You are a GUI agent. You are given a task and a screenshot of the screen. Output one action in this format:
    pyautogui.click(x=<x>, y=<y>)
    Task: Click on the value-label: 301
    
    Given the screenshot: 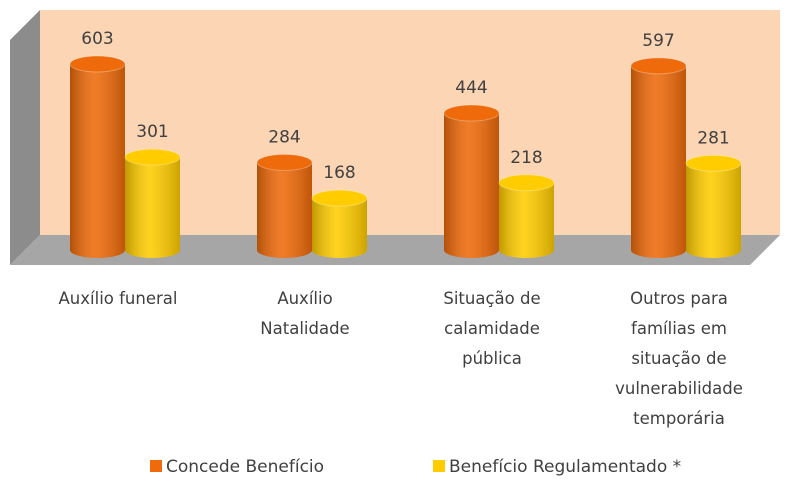 What is the action you would take?
    pyautogui.click(x=152, y=132)
    